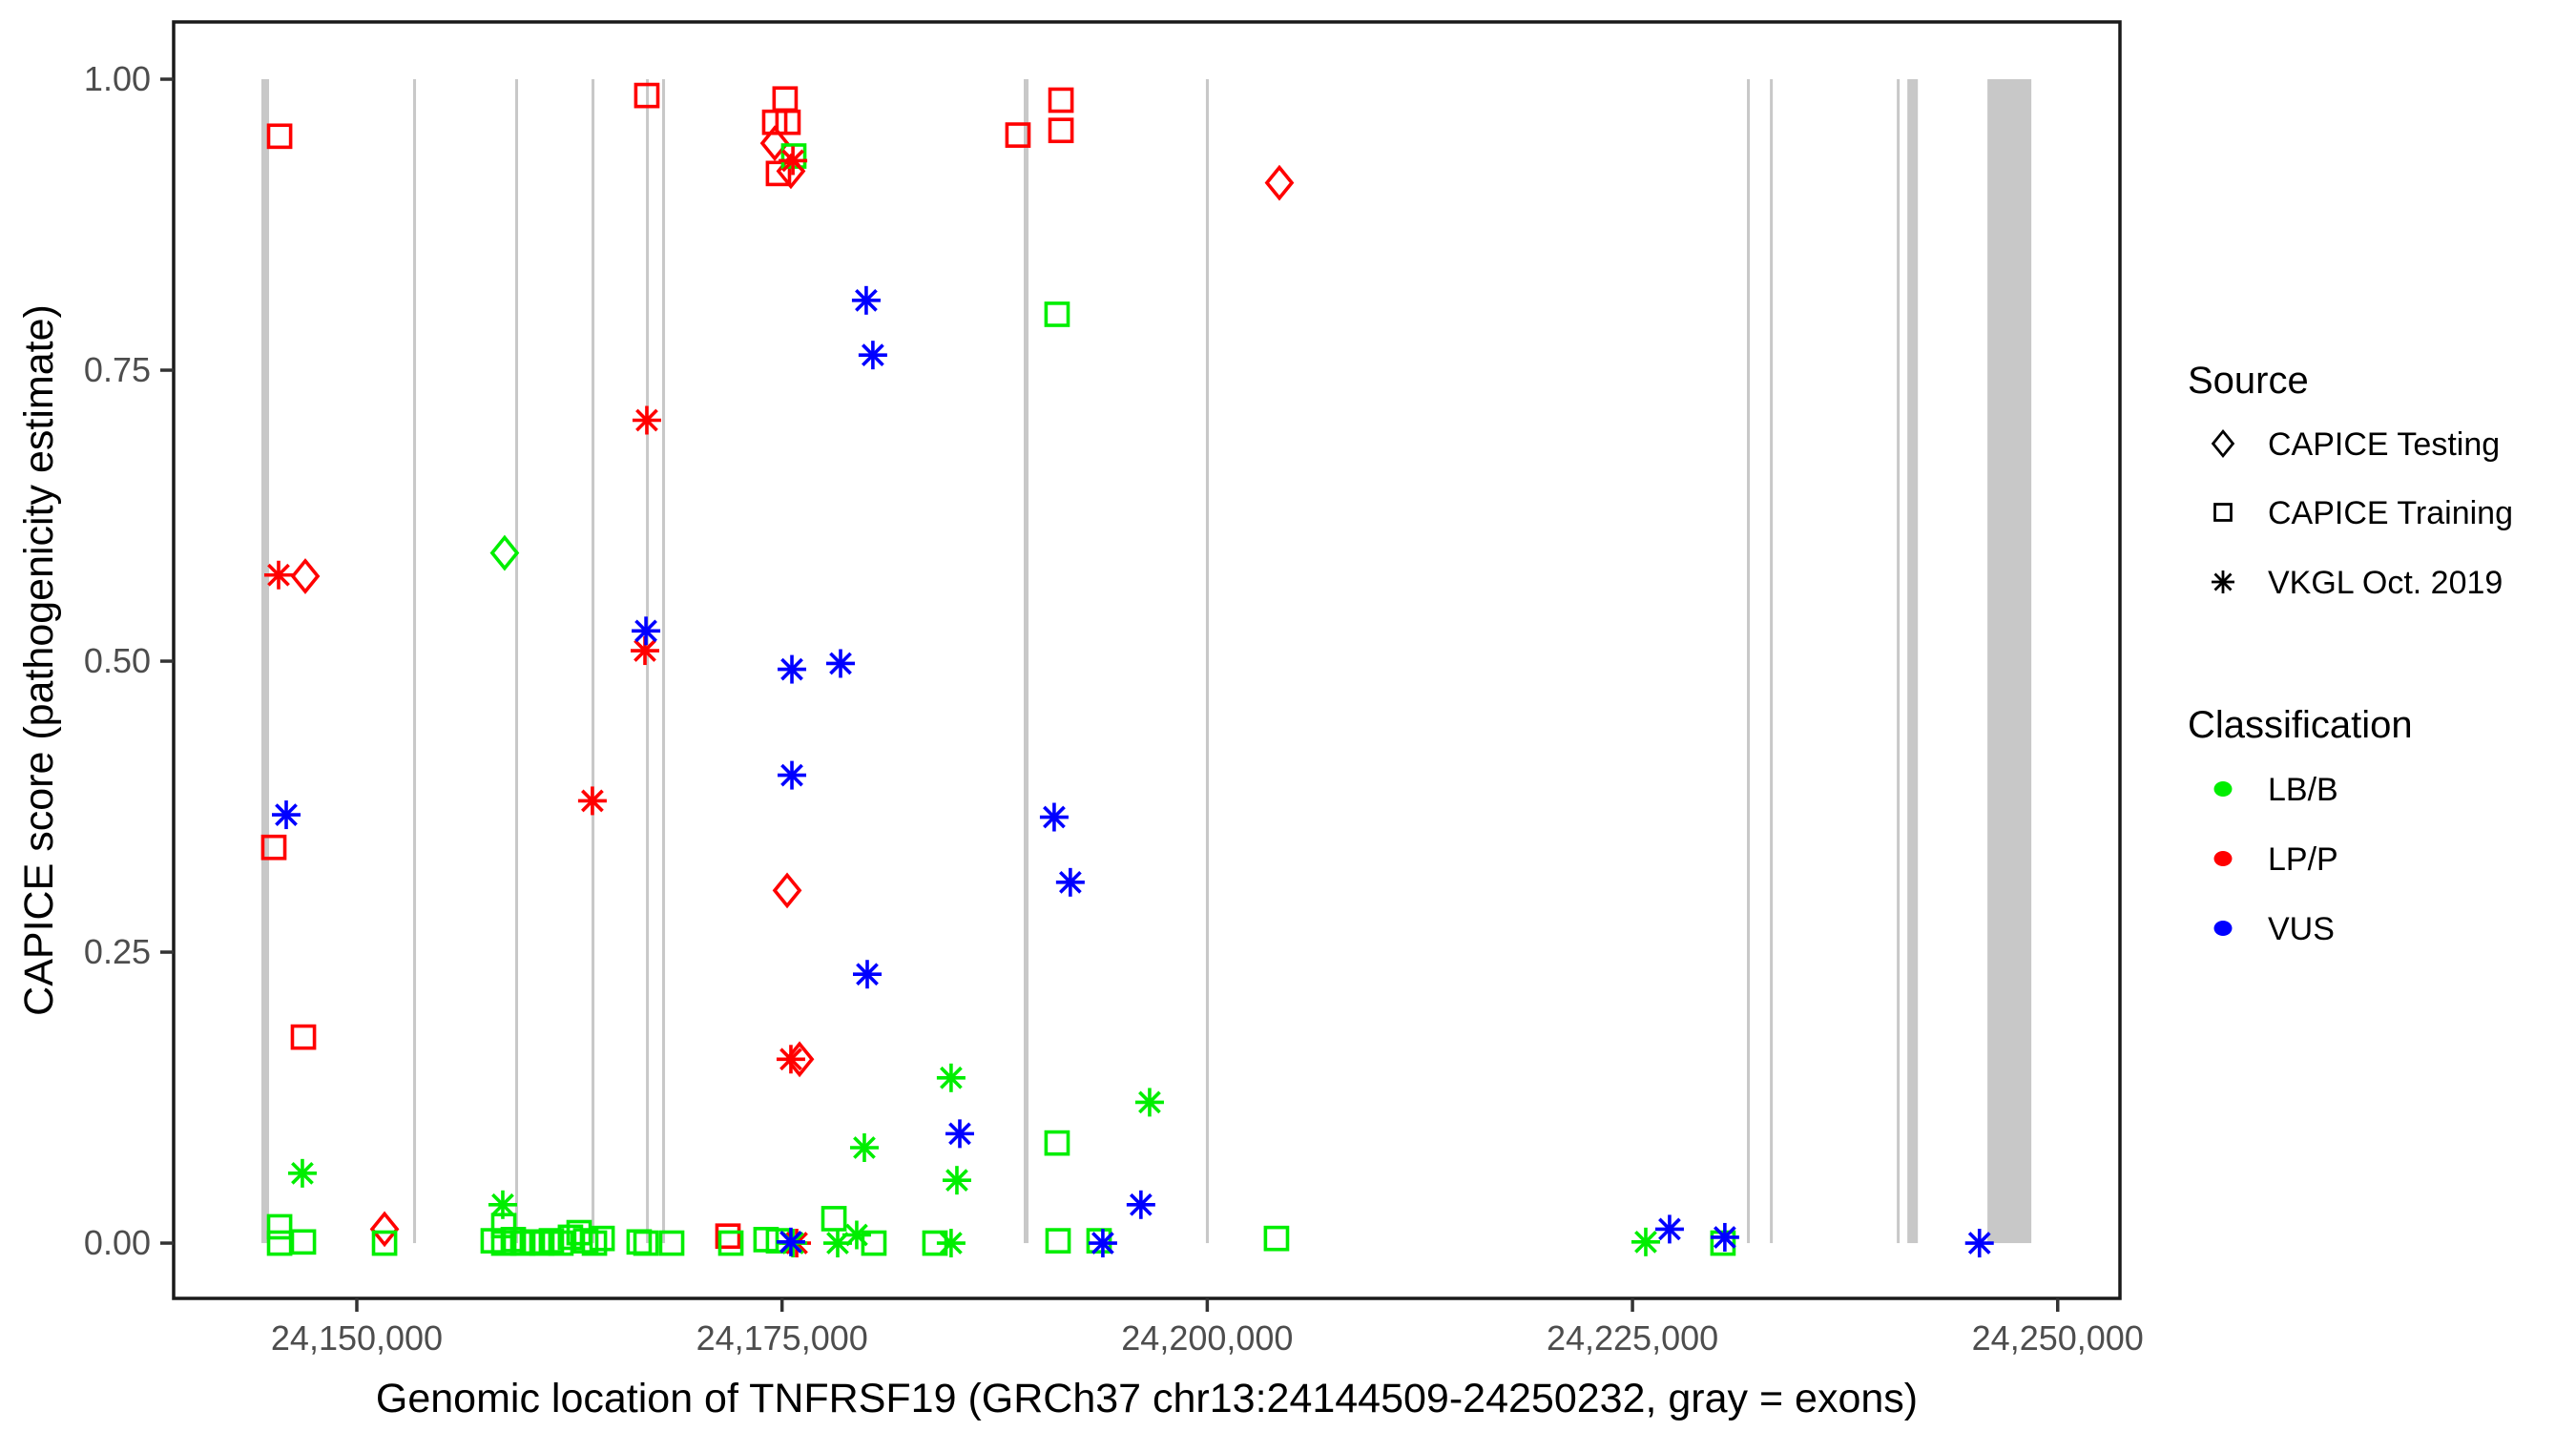 This screenshot has width=2576, height=1431. Describe the element at coordinates (2223, 581) in the screenshot. I see `asterisk-icon` at that location.